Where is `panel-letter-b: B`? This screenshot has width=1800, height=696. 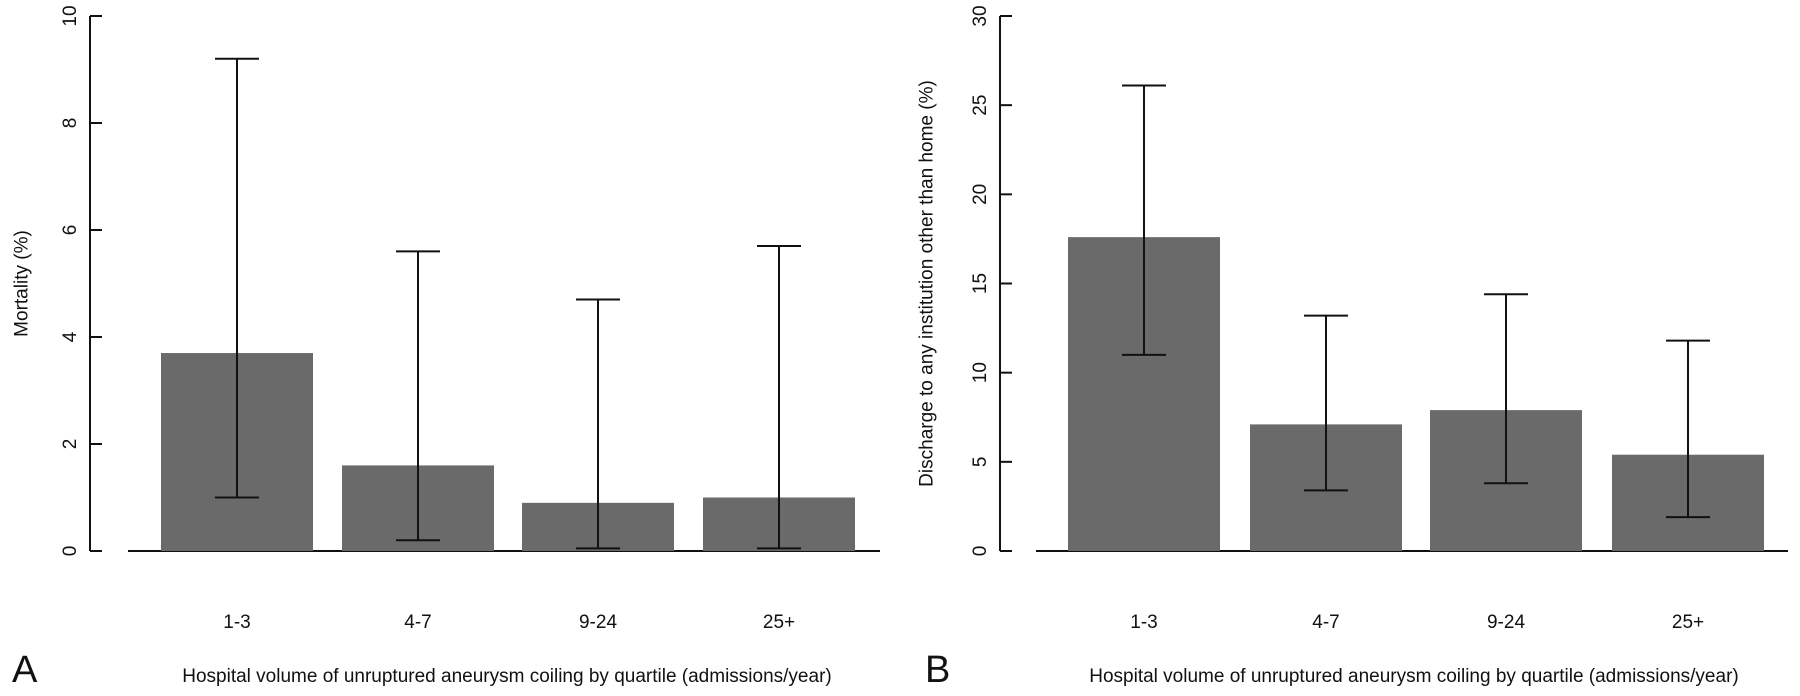
panel-letter-b: B is located at coordinates (937, 670).